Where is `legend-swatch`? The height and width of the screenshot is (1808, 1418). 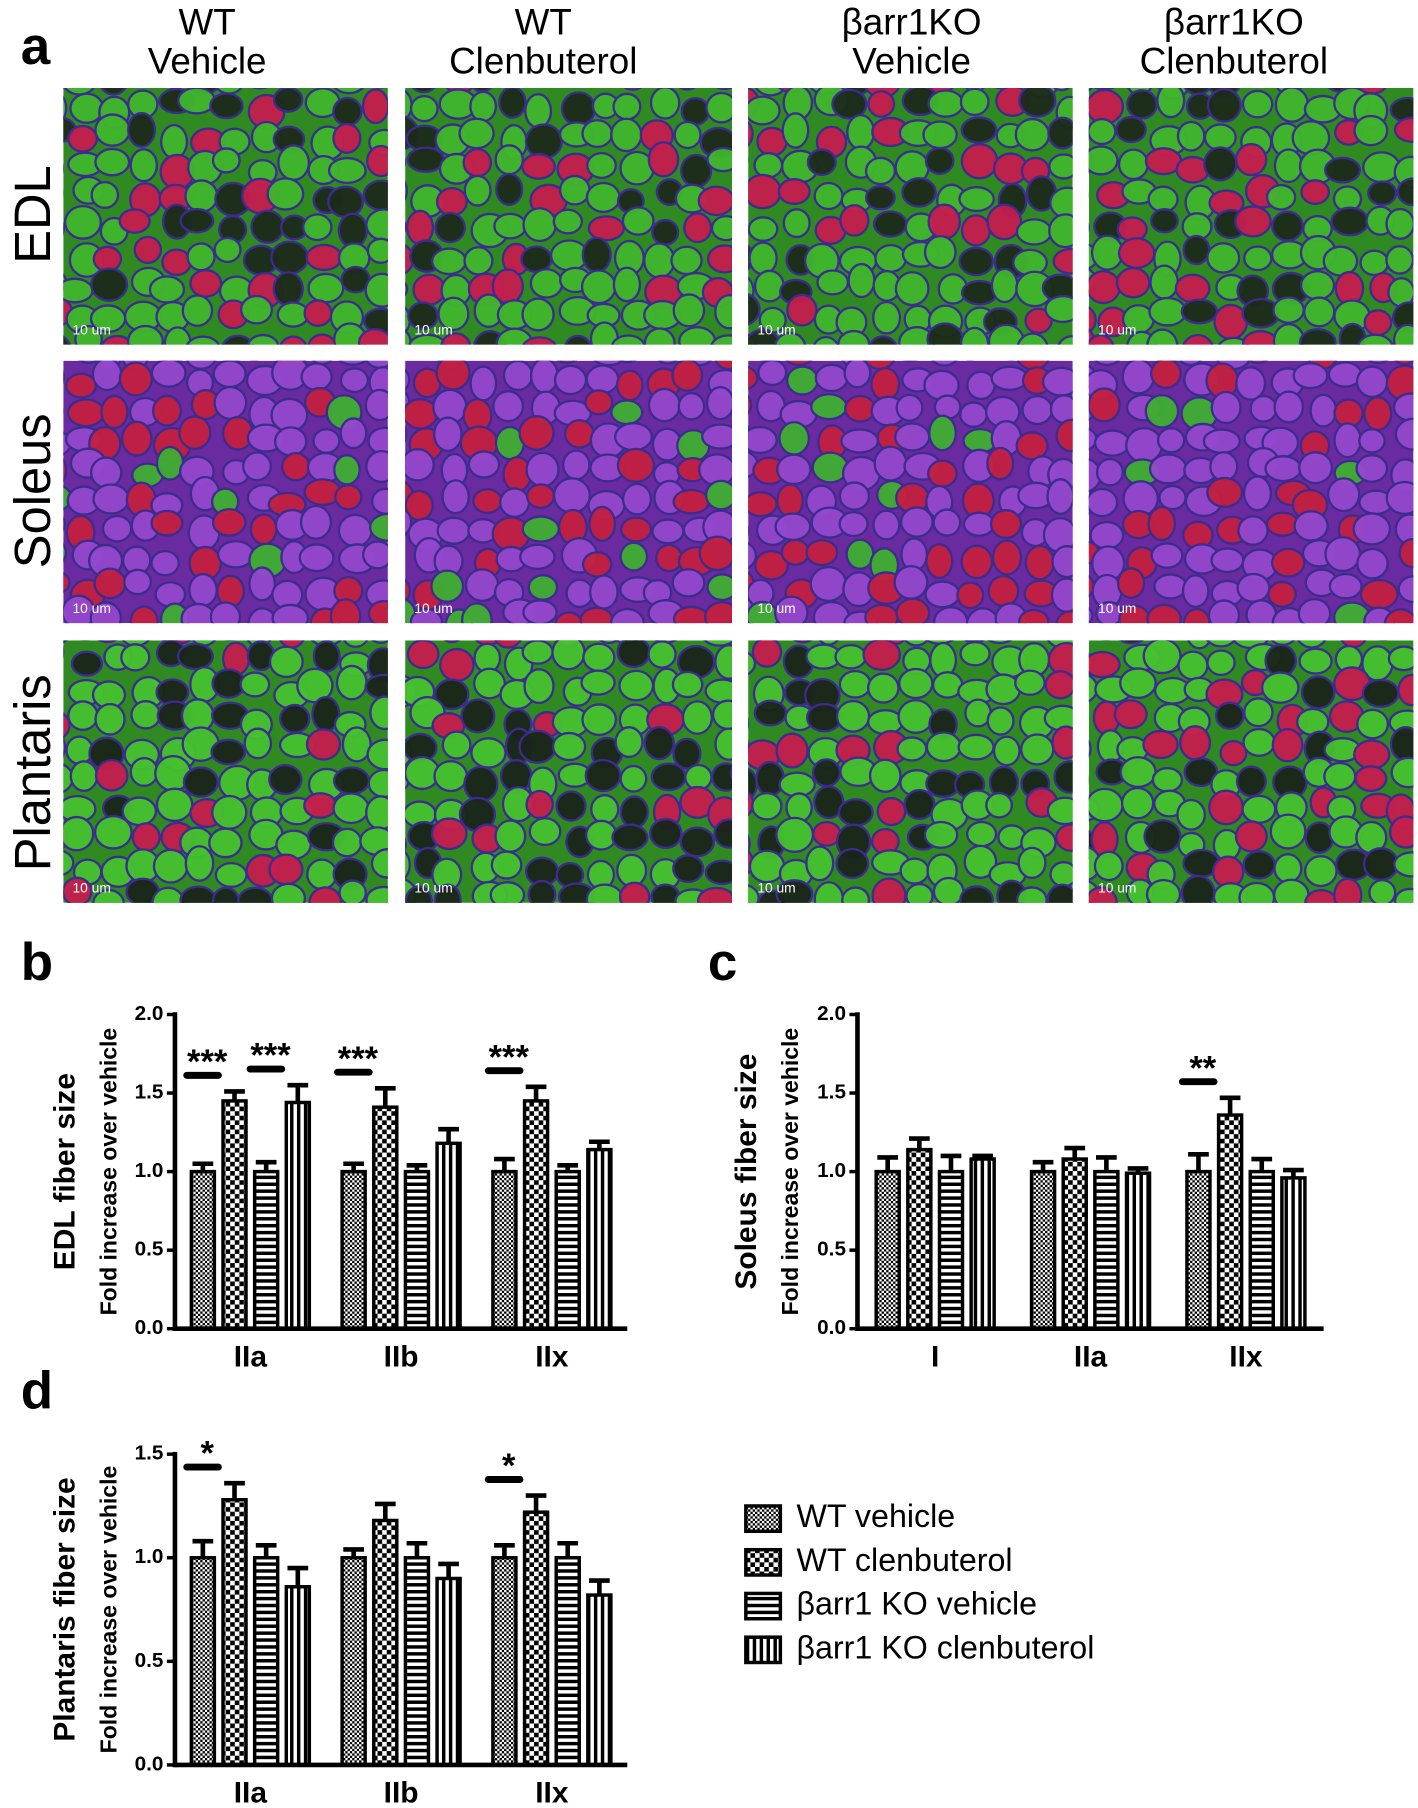
legend-swatch is located at coordinates (763, 1606).